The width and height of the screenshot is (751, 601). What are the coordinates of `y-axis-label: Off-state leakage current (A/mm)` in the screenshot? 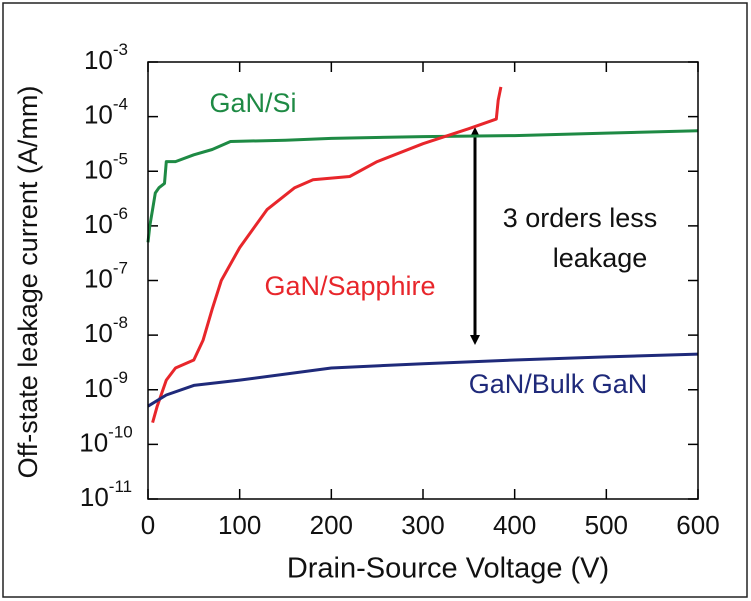 It's located at (28, 282).